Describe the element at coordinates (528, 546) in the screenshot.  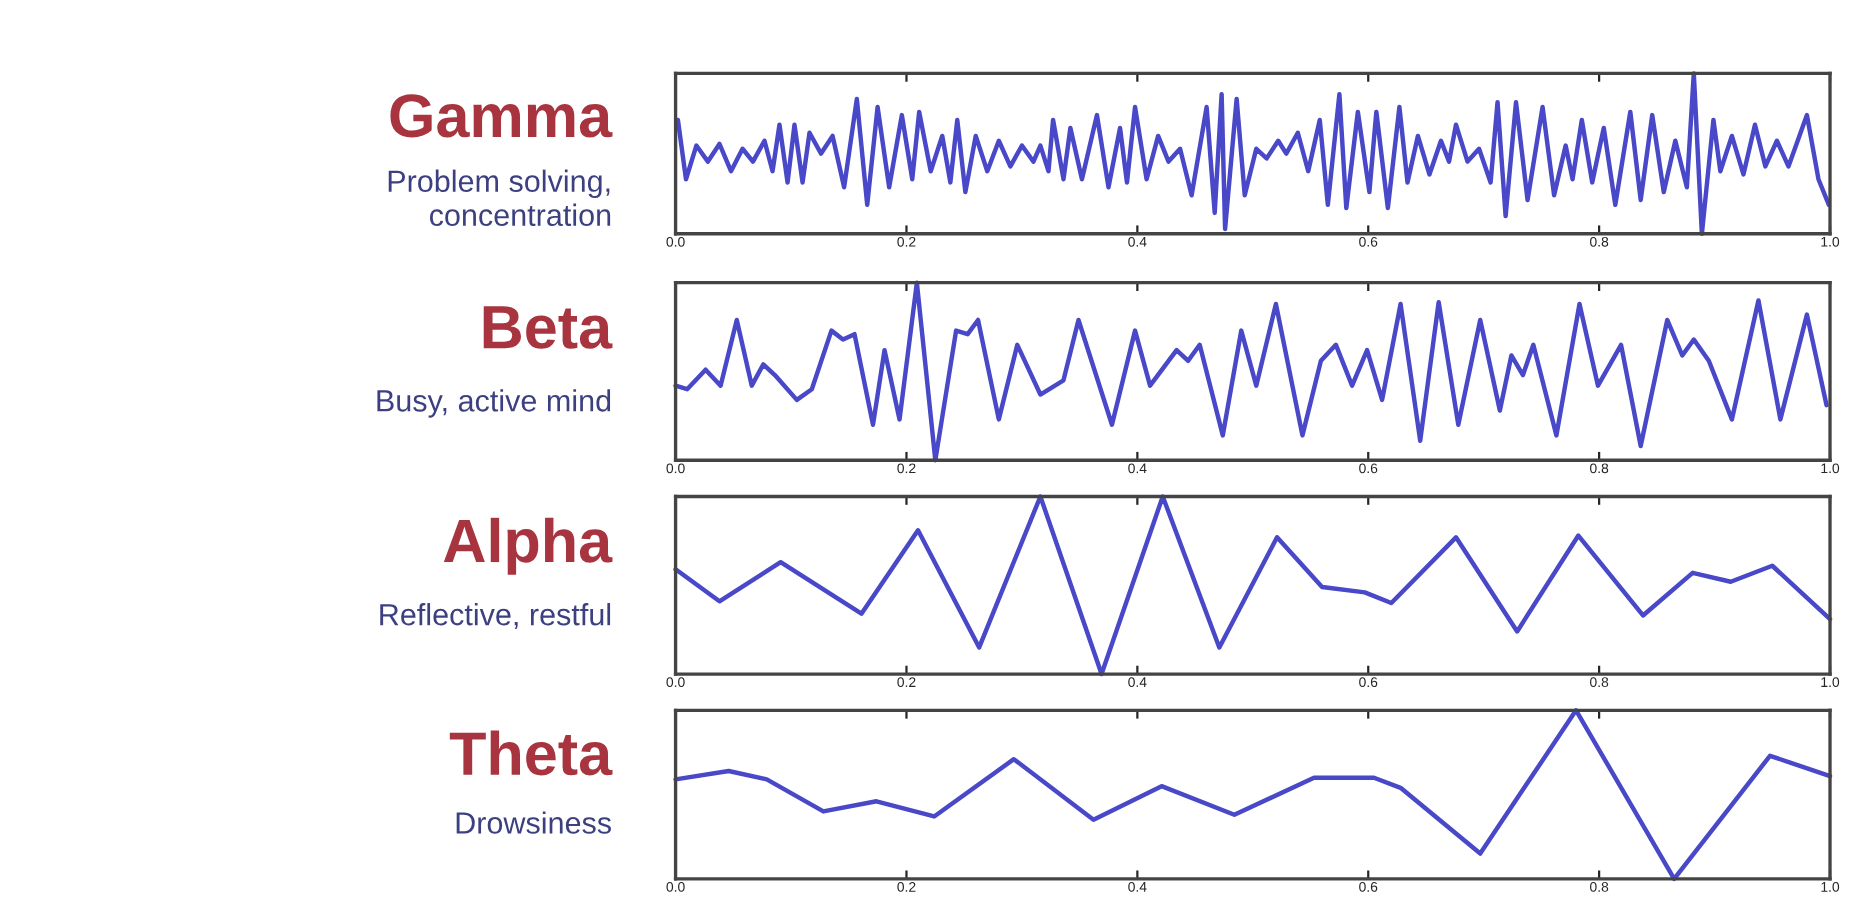
I see `chart-title: Alpha` at that location.